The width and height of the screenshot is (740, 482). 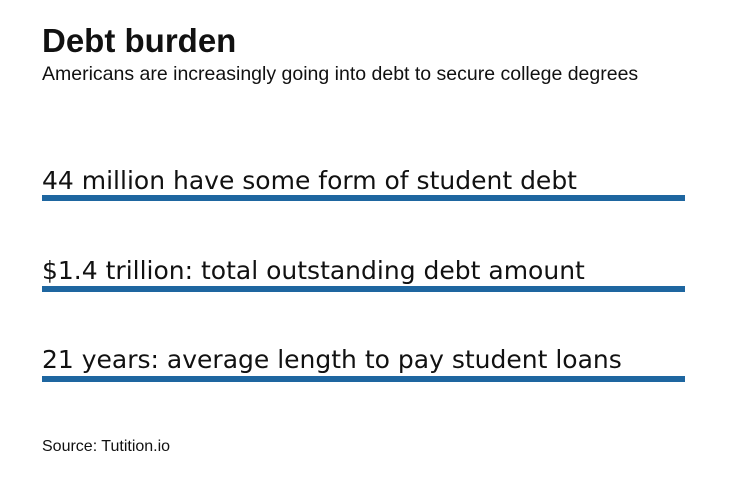 I want to click on source-note: Source: Tutition.io, so click(x=106, y=446).